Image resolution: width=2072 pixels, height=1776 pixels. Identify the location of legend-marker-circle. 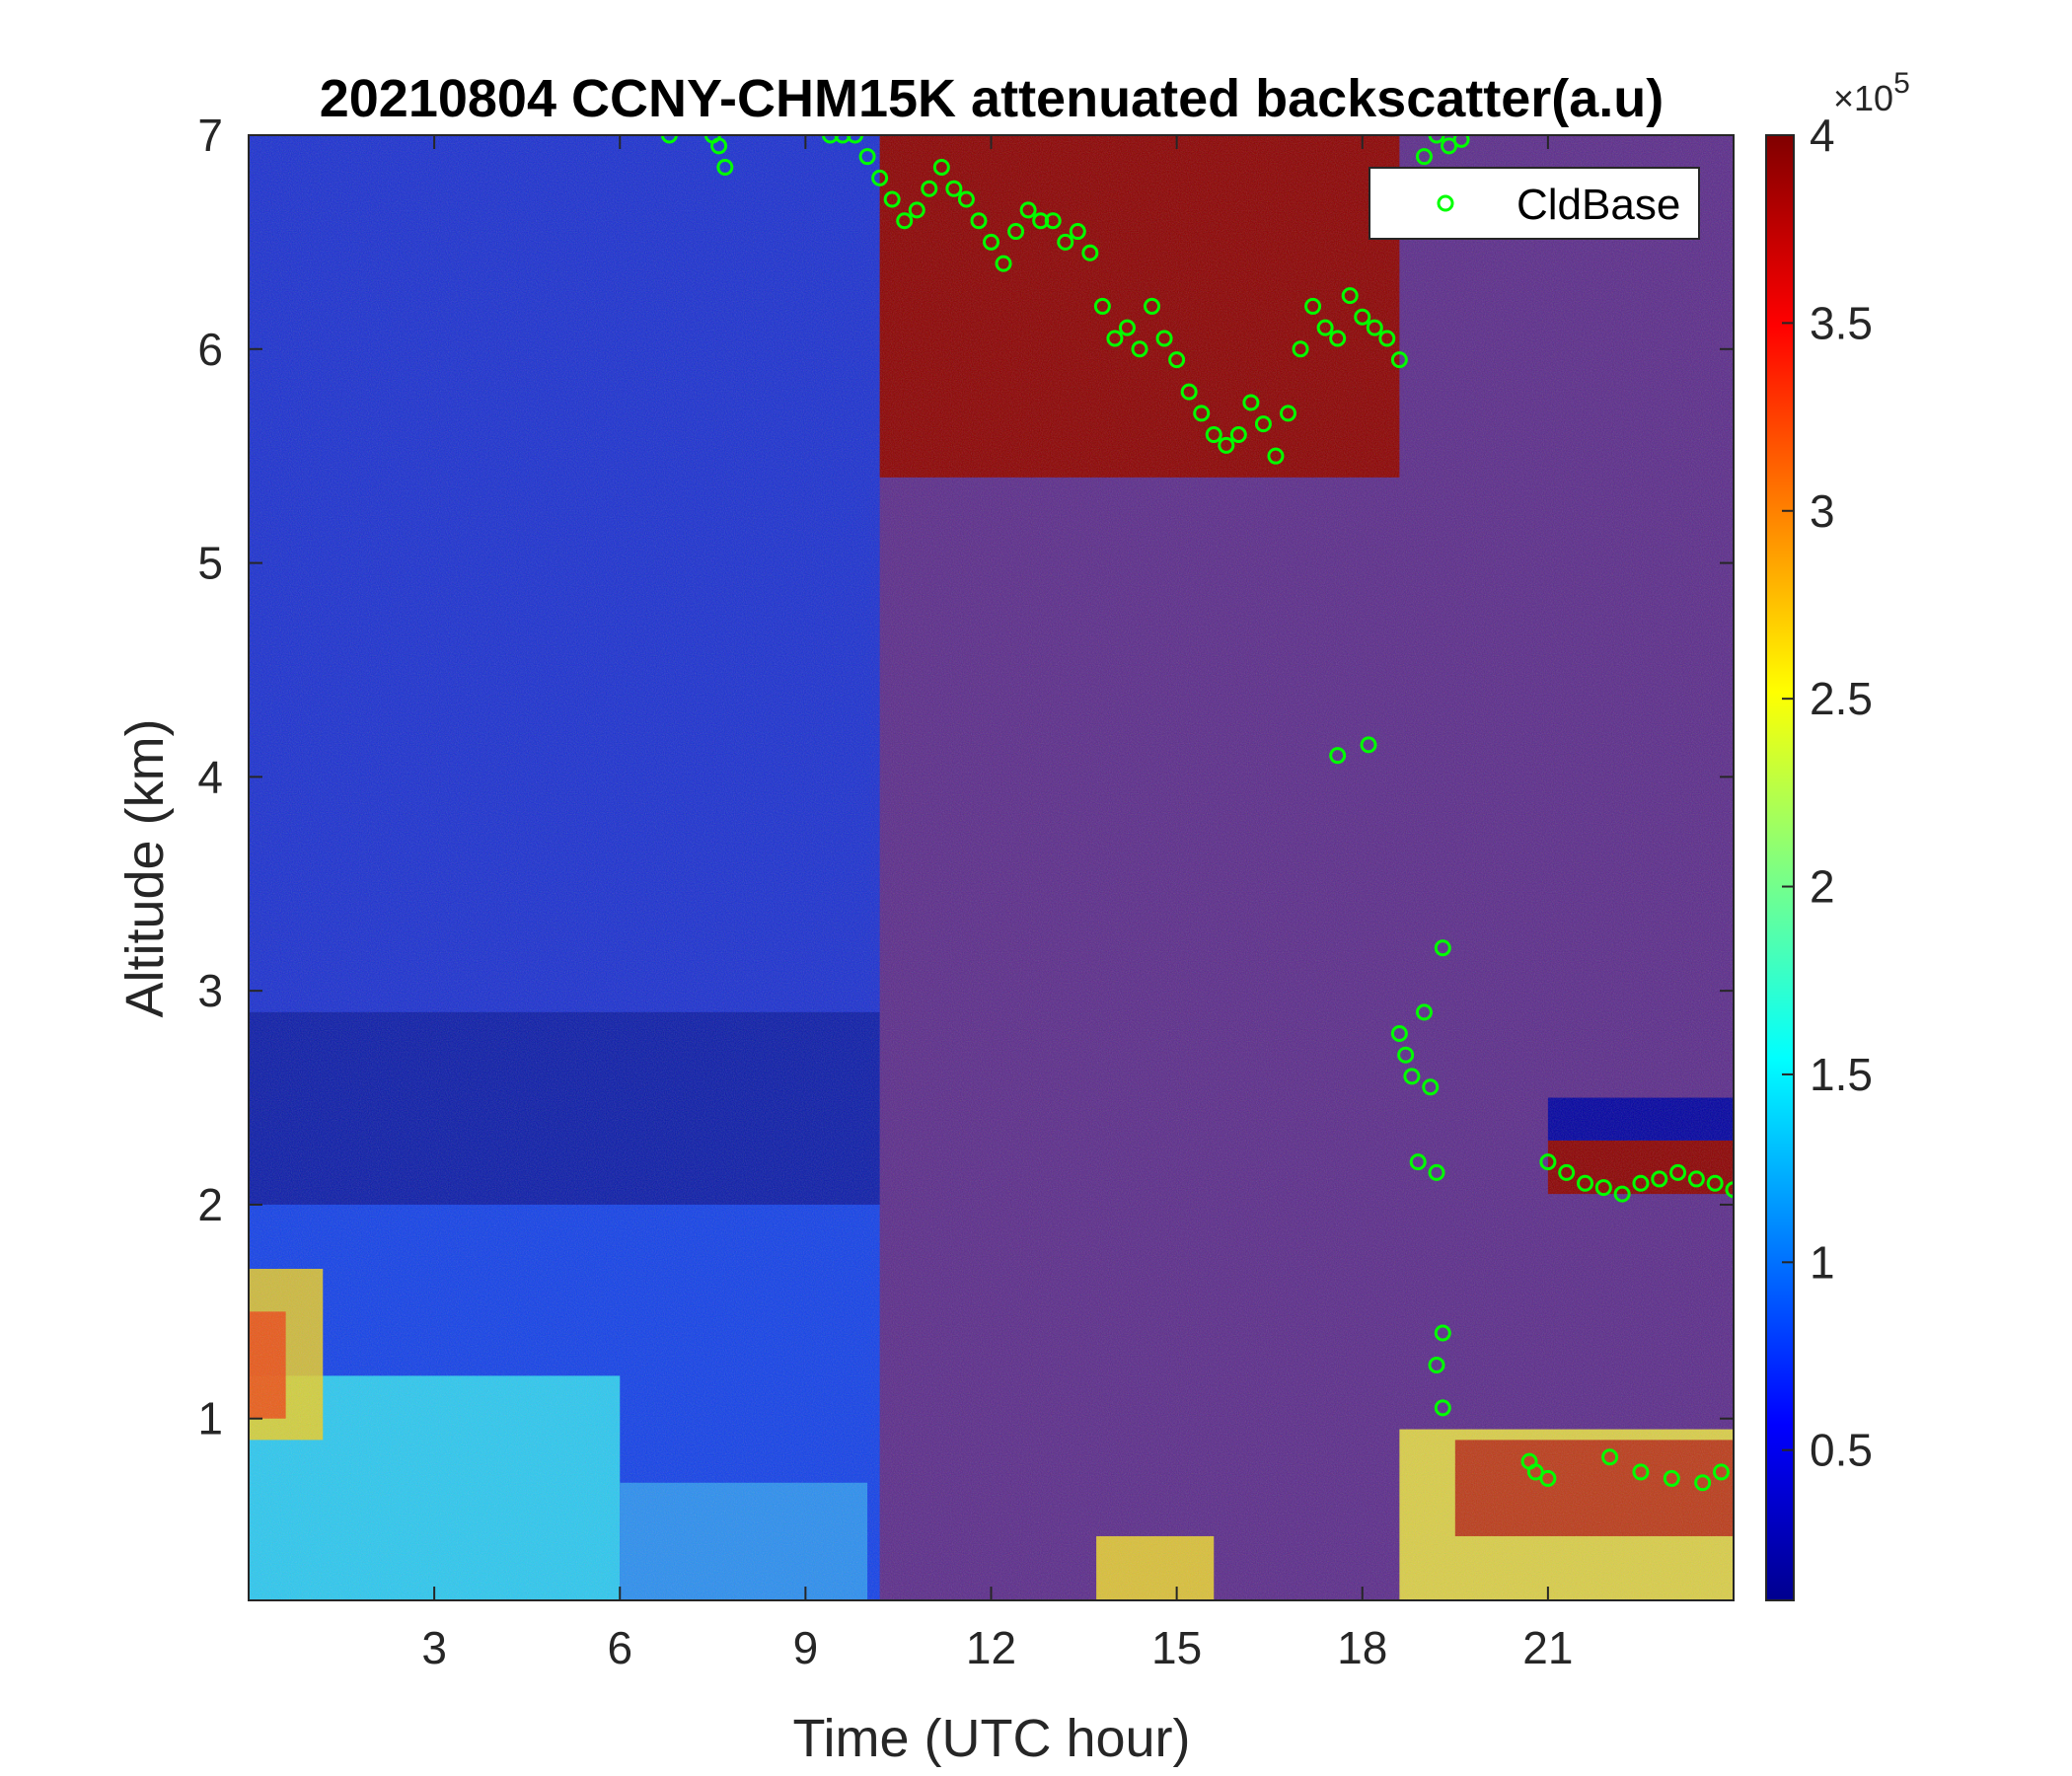
(1446, 203).